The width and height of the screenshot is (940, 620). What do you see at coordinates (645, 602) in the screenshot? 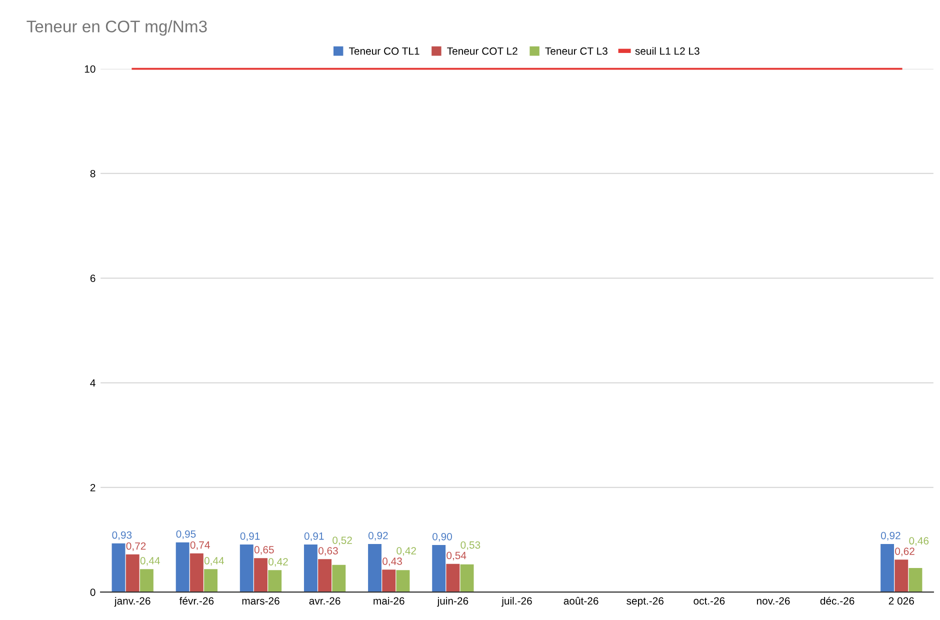
I see `x-tick-label: sept.-26` at bounding box center [645, 602].